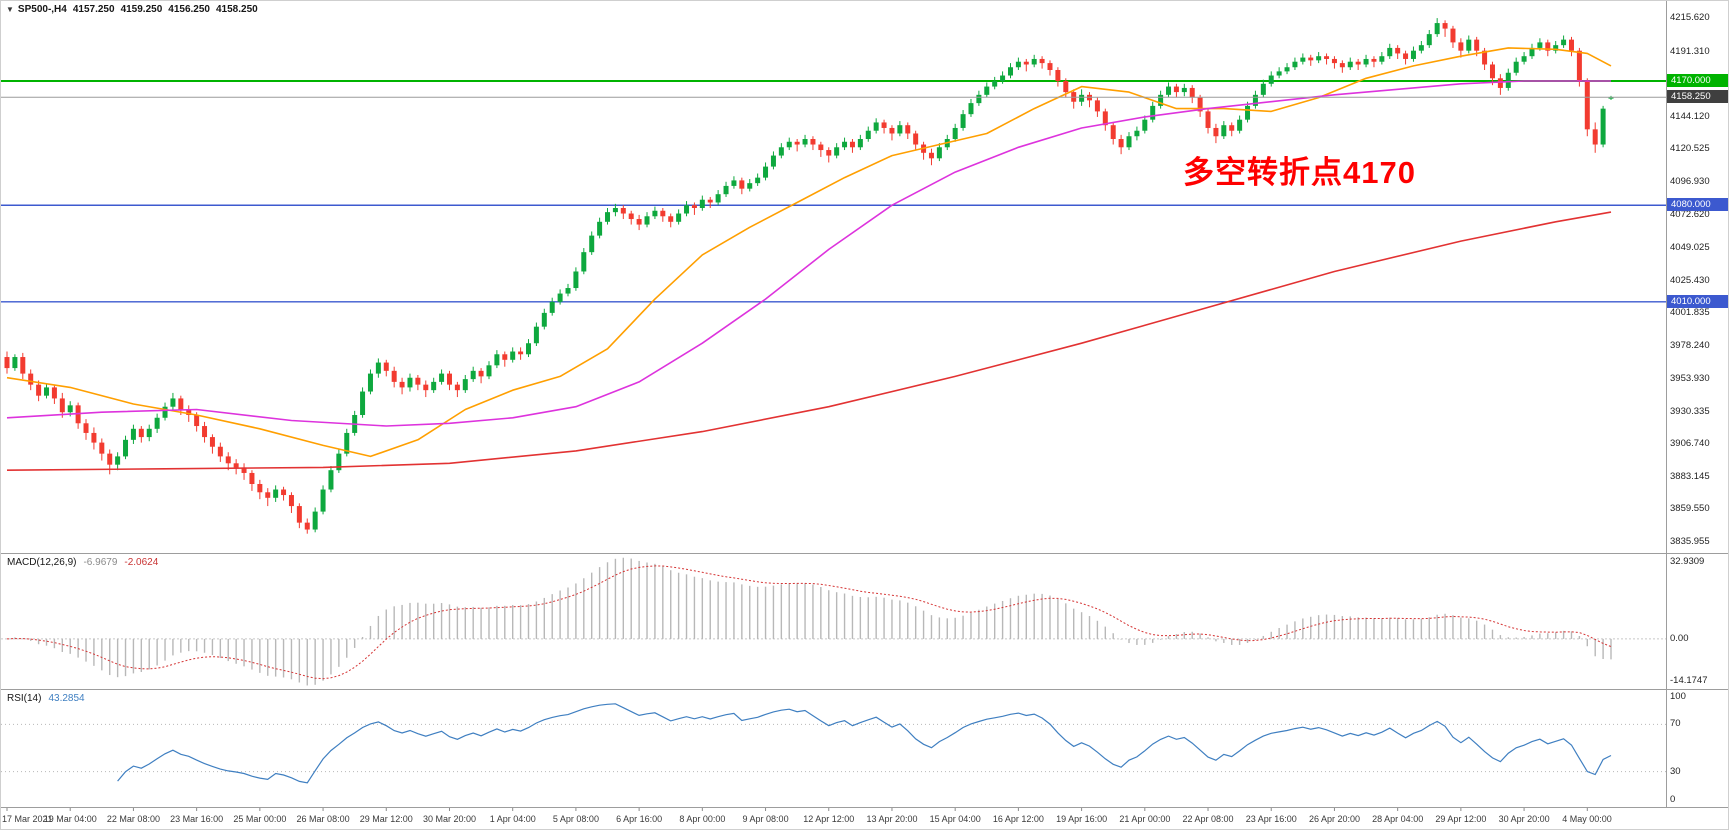 This screenshot has height=830, width=1729. I want to click on time-axis-label: 4 May 00:00, so click(1587, 819).